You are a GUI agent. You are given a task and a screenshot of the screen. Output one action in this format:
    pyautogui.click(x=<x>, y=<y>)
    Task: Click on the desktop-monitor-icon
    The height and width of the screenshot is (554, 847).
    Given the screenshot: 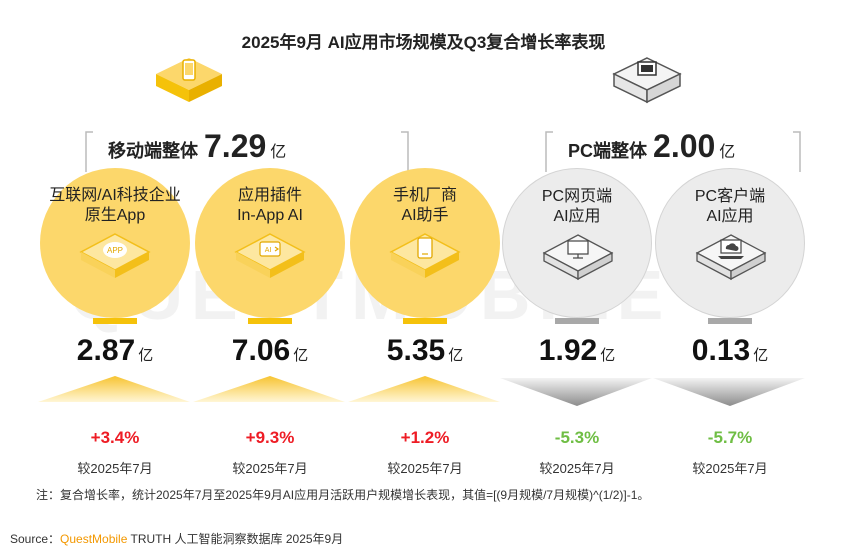 What is the action you would take?
    pyautogui.click(x=647, y=80)
    